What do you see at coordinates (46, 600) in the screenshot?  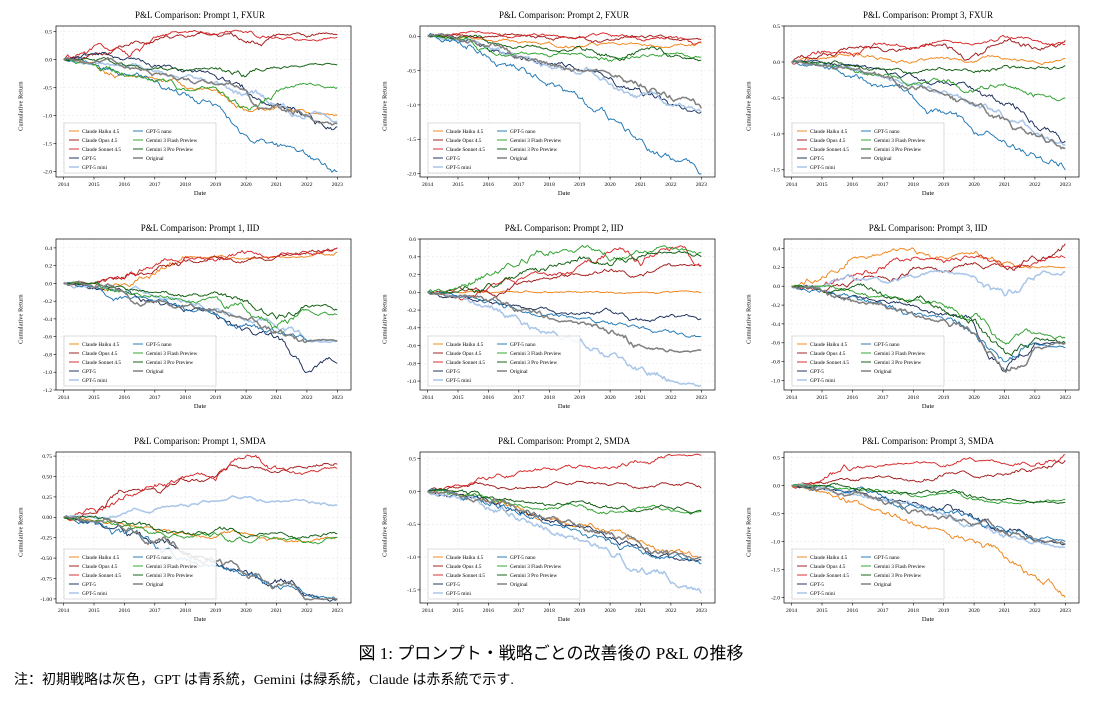 I see `svg-text: -1.00` at bounding box center [46, 600].